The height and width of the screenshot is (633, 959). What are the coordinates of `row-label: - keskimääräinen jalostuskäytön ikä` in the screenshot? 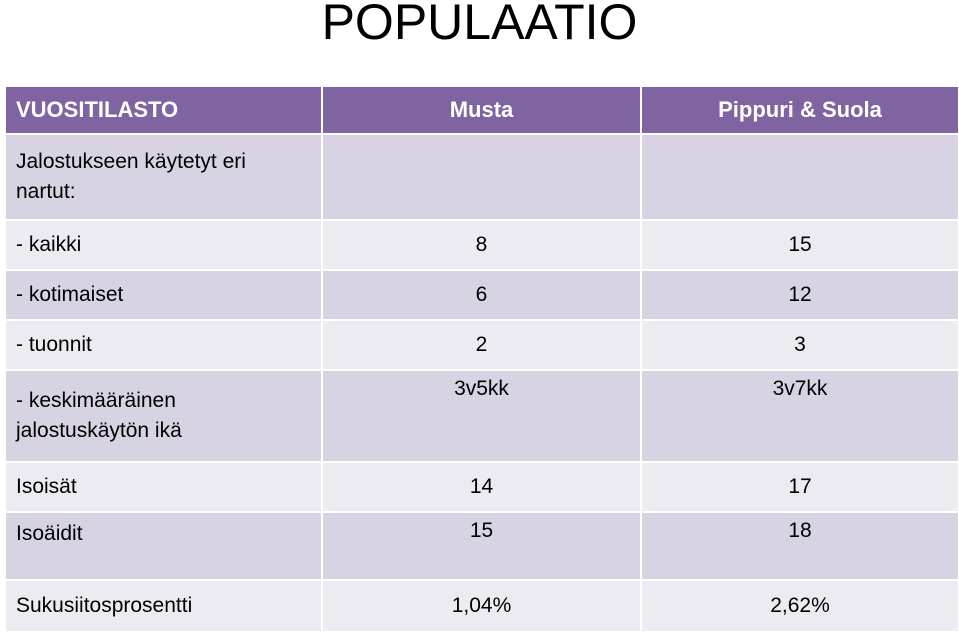 It's located at (163, 416).